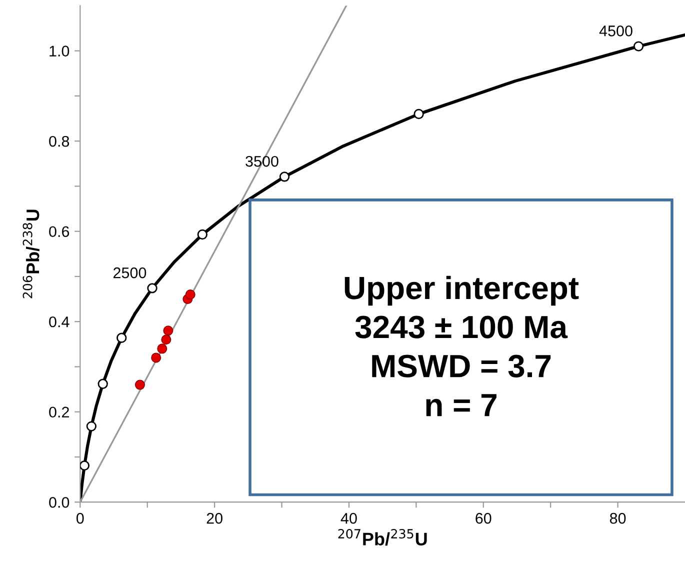  I want to click on y-tick-label: 0.0, so click(59, 502).